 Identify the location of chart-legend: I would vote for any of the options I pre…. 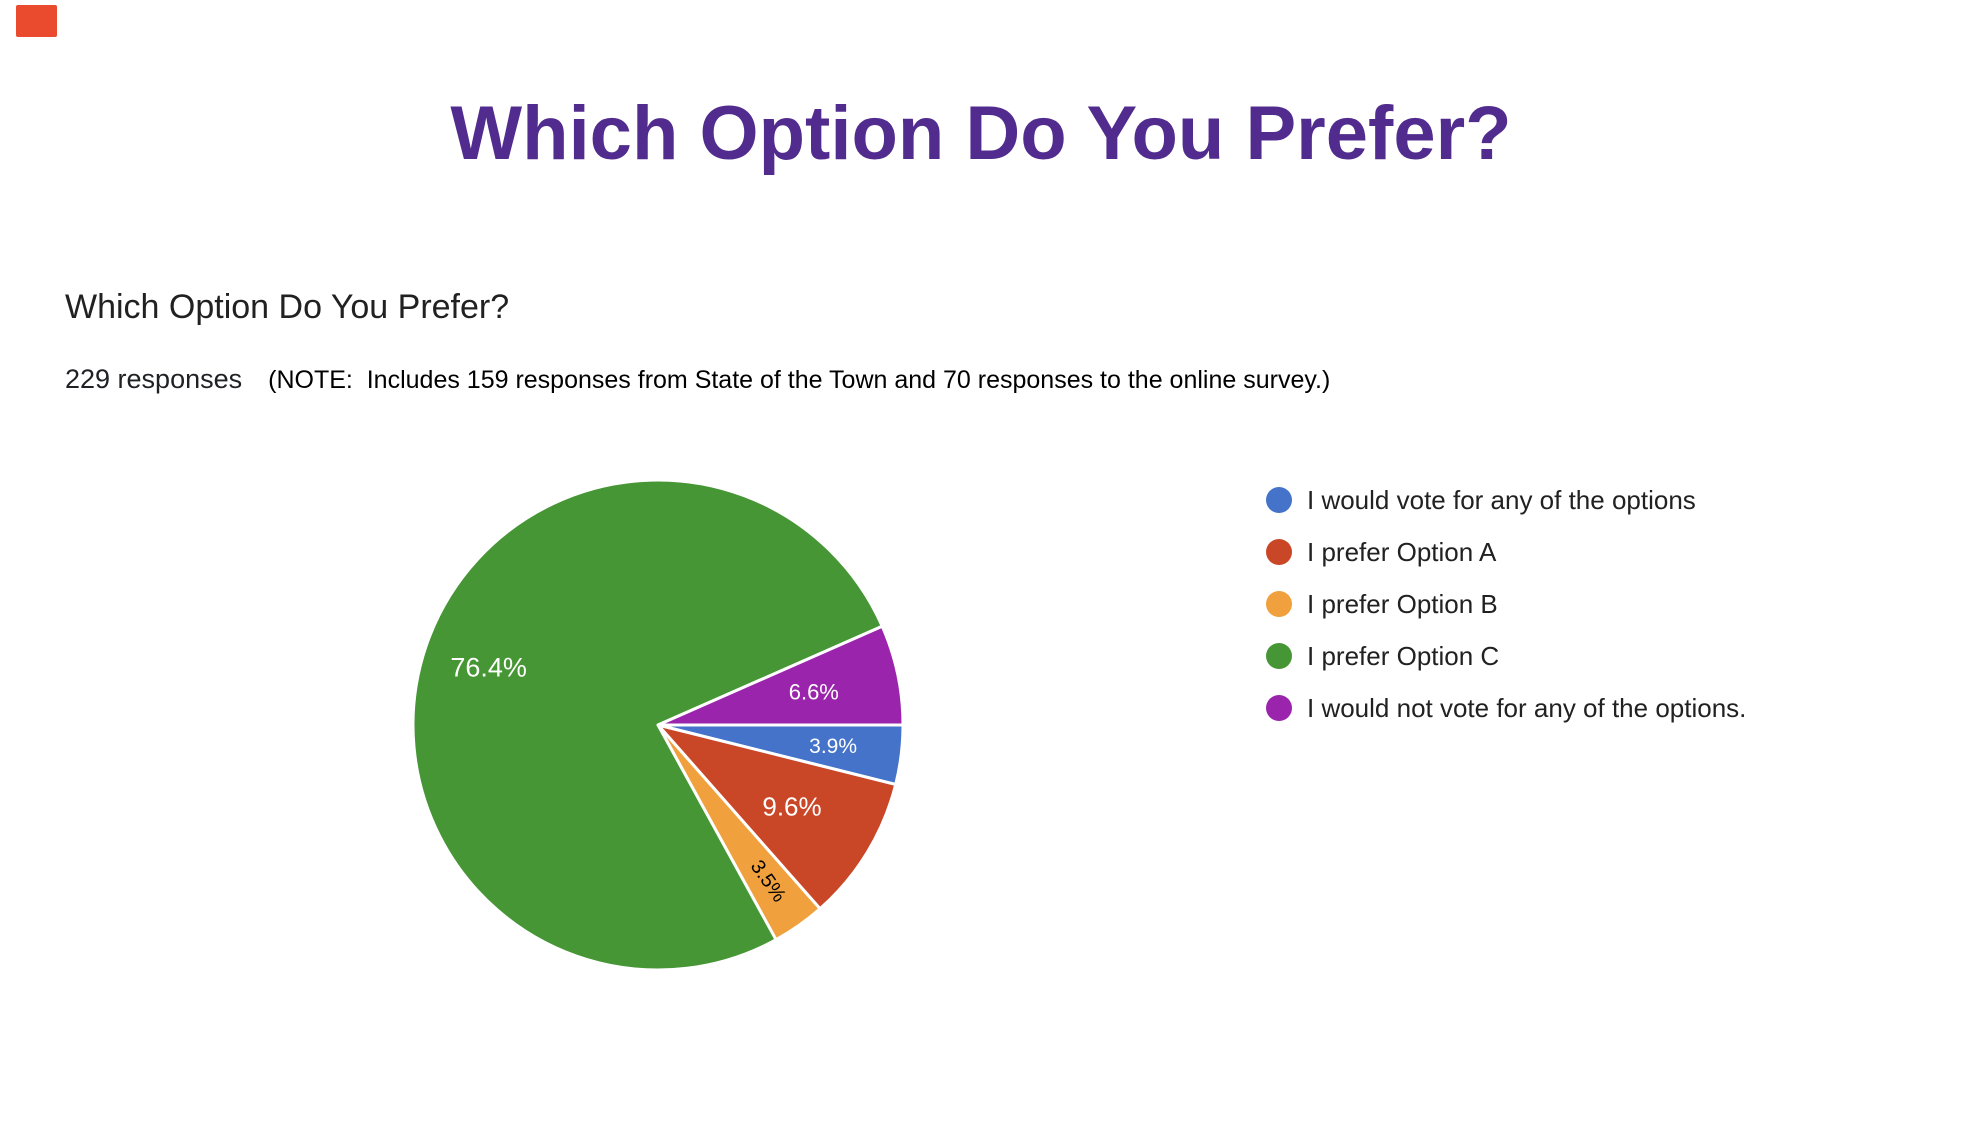
(1506, 604).